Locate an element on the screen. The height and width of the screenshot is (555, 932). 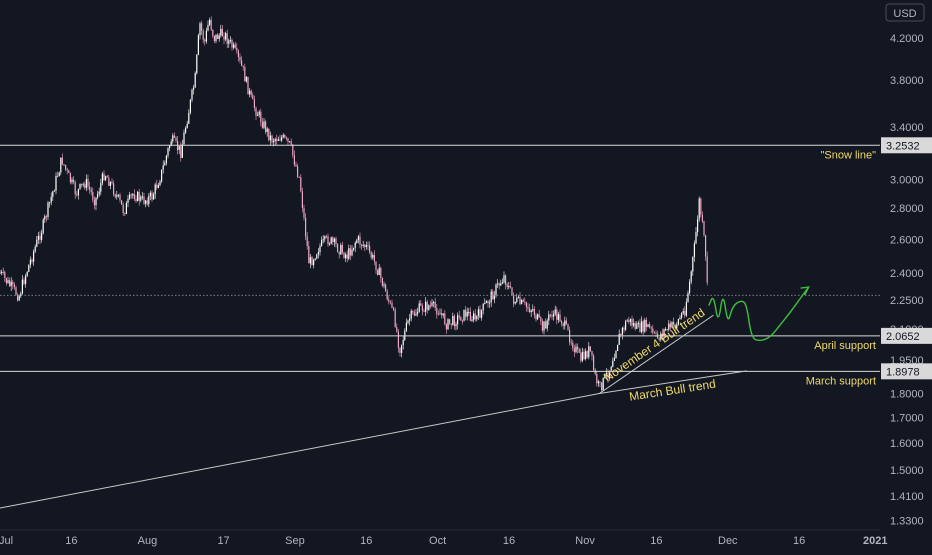
time-tick-11: 16 is located at coordinates (799, 541).